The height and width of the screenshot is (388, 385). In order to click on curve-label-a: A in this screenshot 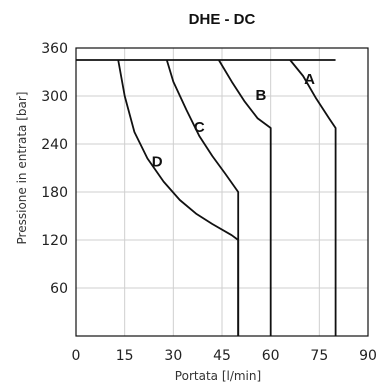, I will do `click(309, 79)`.